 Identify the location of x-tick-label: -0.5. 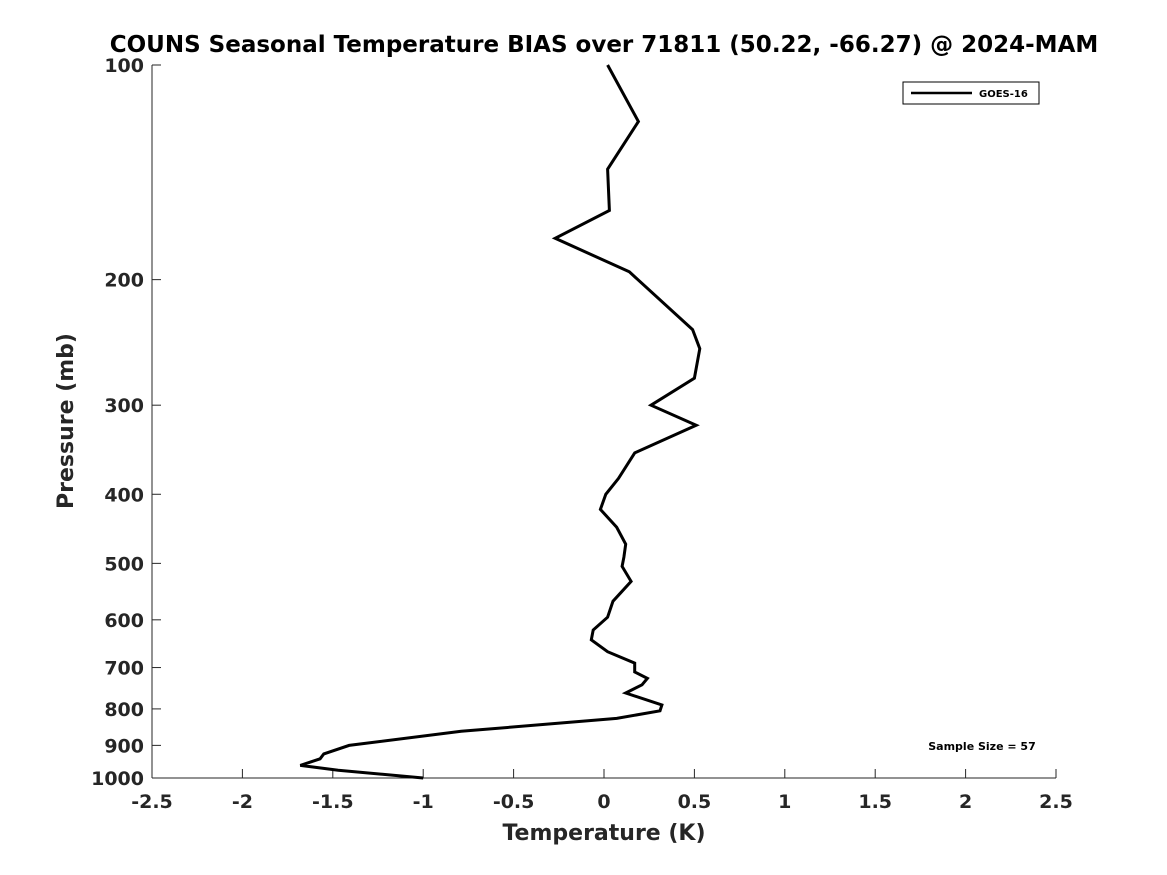
(514, 802).